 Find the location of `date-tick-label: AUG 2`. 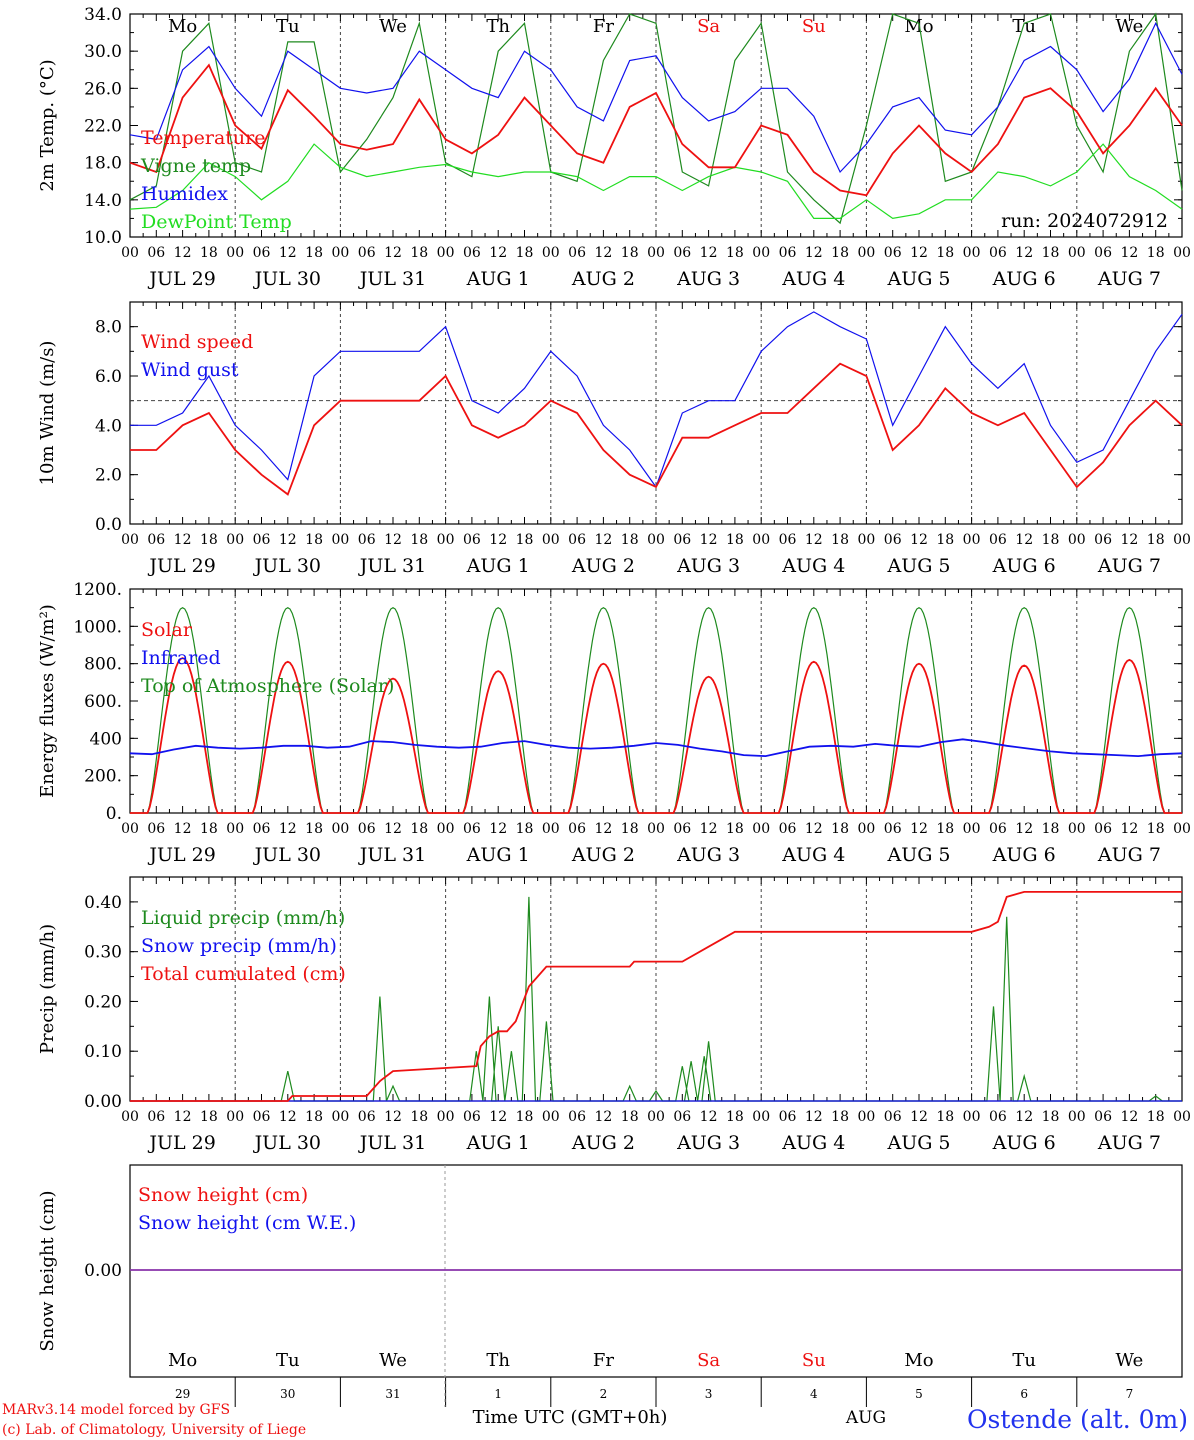

date-tick-label: AUG 2 is located at coordinates (603, 1143).